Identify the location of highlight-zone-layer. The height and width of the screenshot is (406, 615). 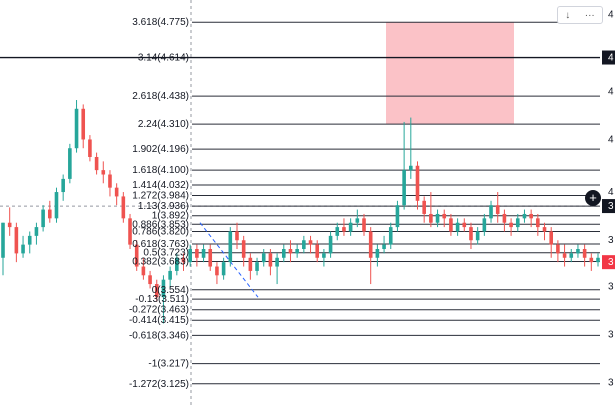
(450, 73).